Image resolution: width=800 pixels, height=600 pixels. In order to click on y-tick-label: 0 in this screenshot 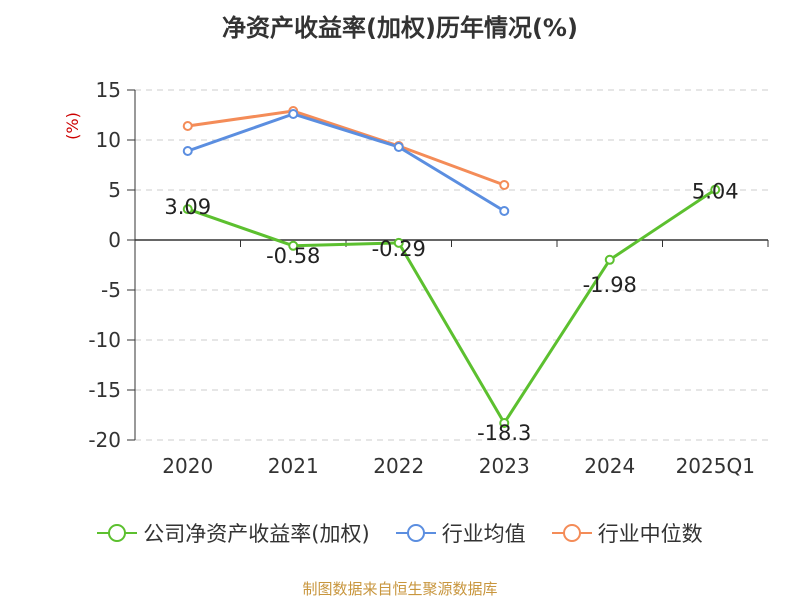, I will do `click(114, 240)`.